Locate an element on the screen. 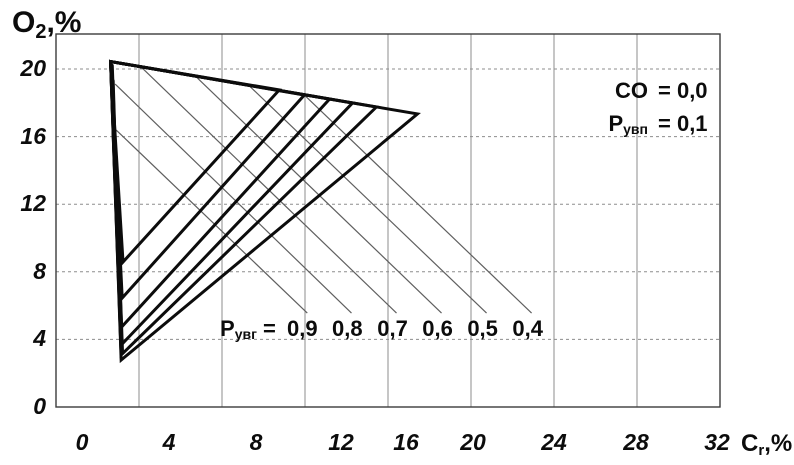 The image size is (794, 465). x-tick-label: 24 is located at coordinates (554, 442).